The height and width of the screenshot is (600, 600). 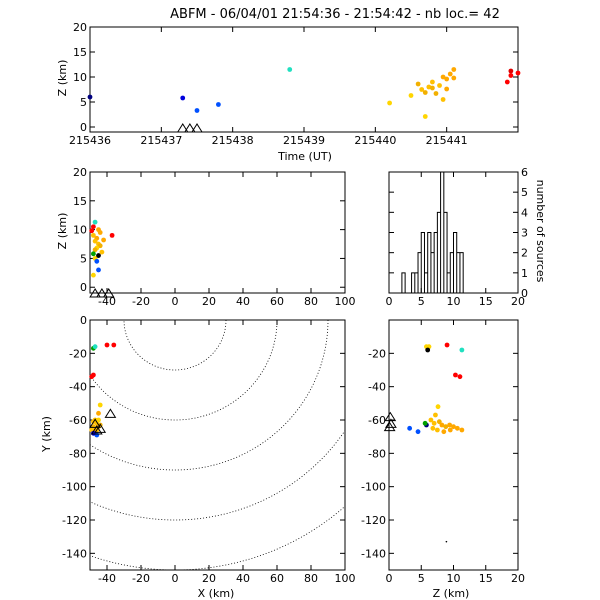 I want to click on y-tick-label: 0, so click(x=83, y=320).